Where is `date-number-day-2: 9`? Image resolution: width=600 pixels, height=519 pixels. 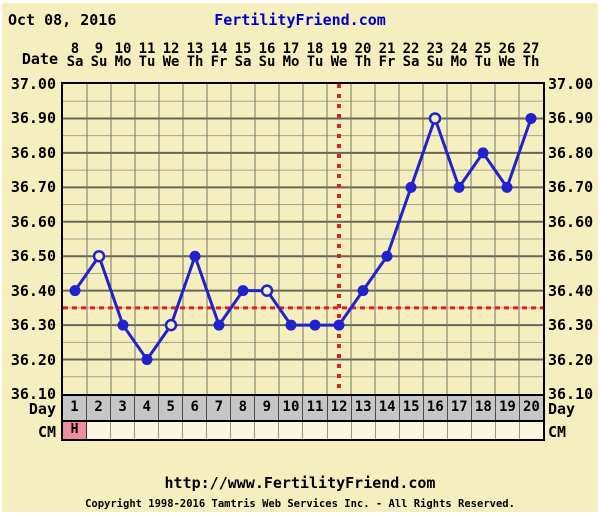
date-number-day-2: 9 is located at coordinates (99, 49).